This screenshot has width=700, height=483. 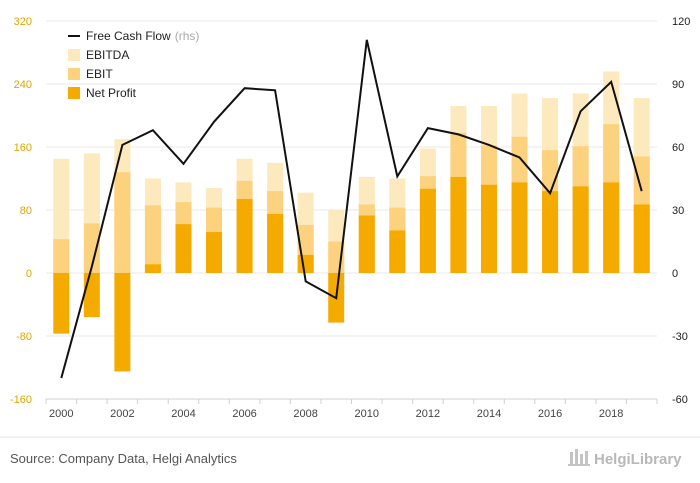 I want to click on source-note: Source: Company Data, Helgi Analytics, so click(x=123, y=458).